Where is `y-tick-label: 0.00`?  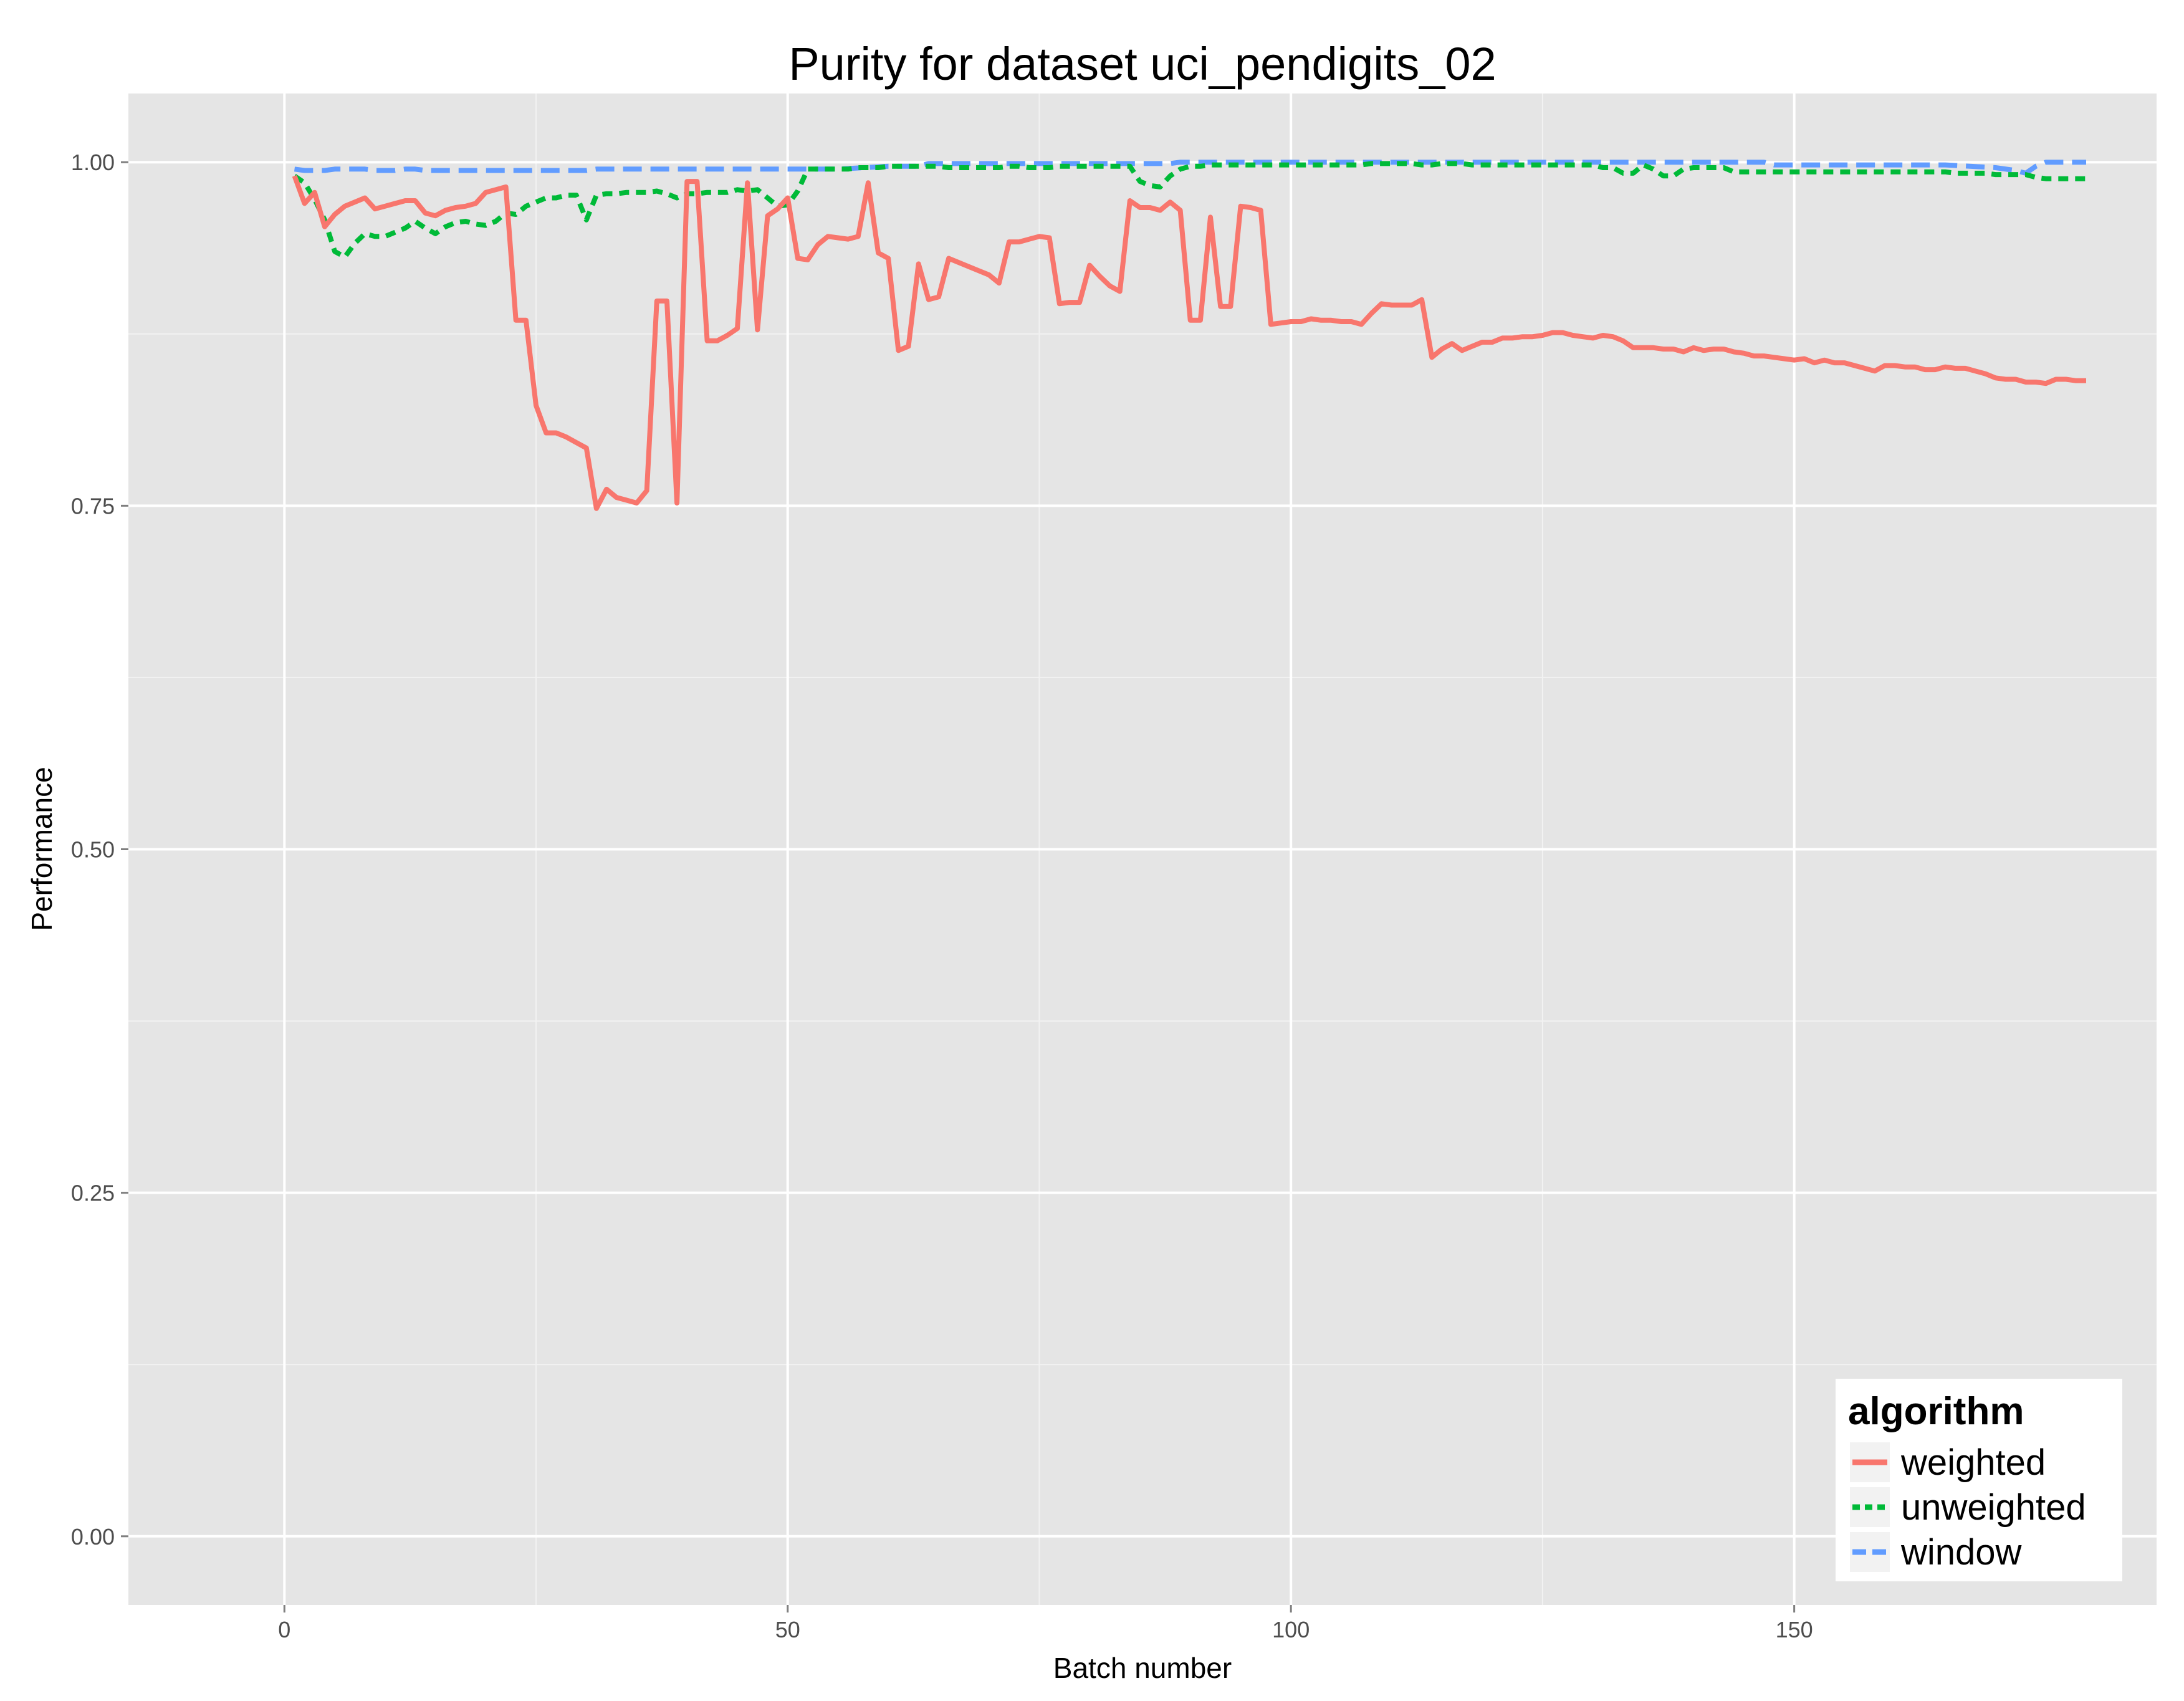
y-tick-label: 0.00 is located at coordinates (93, 1537).